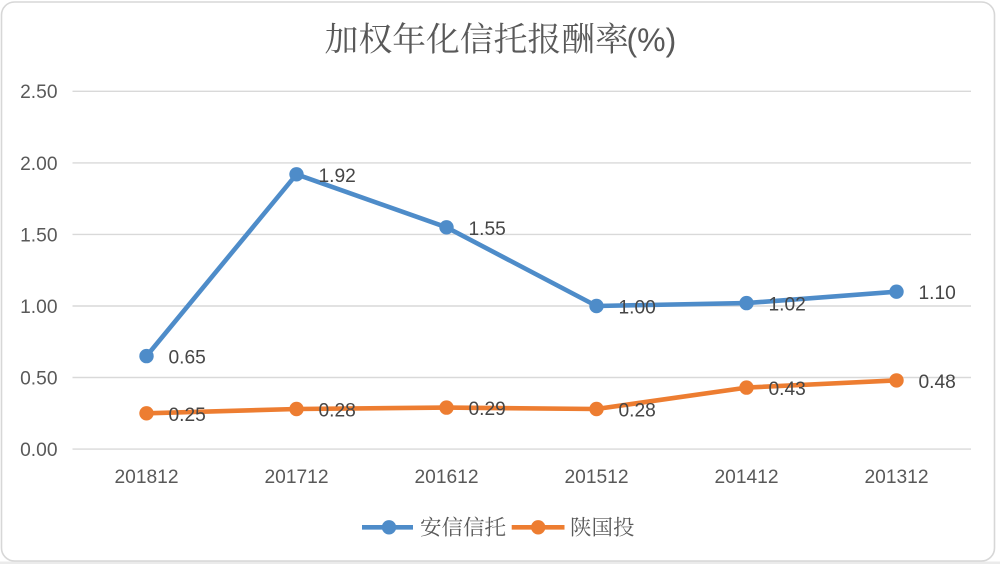  What do you see at coordinates (787, 305) in the screenshot?
I see `svg-text: 1.02` at bounding box center [787, 305].